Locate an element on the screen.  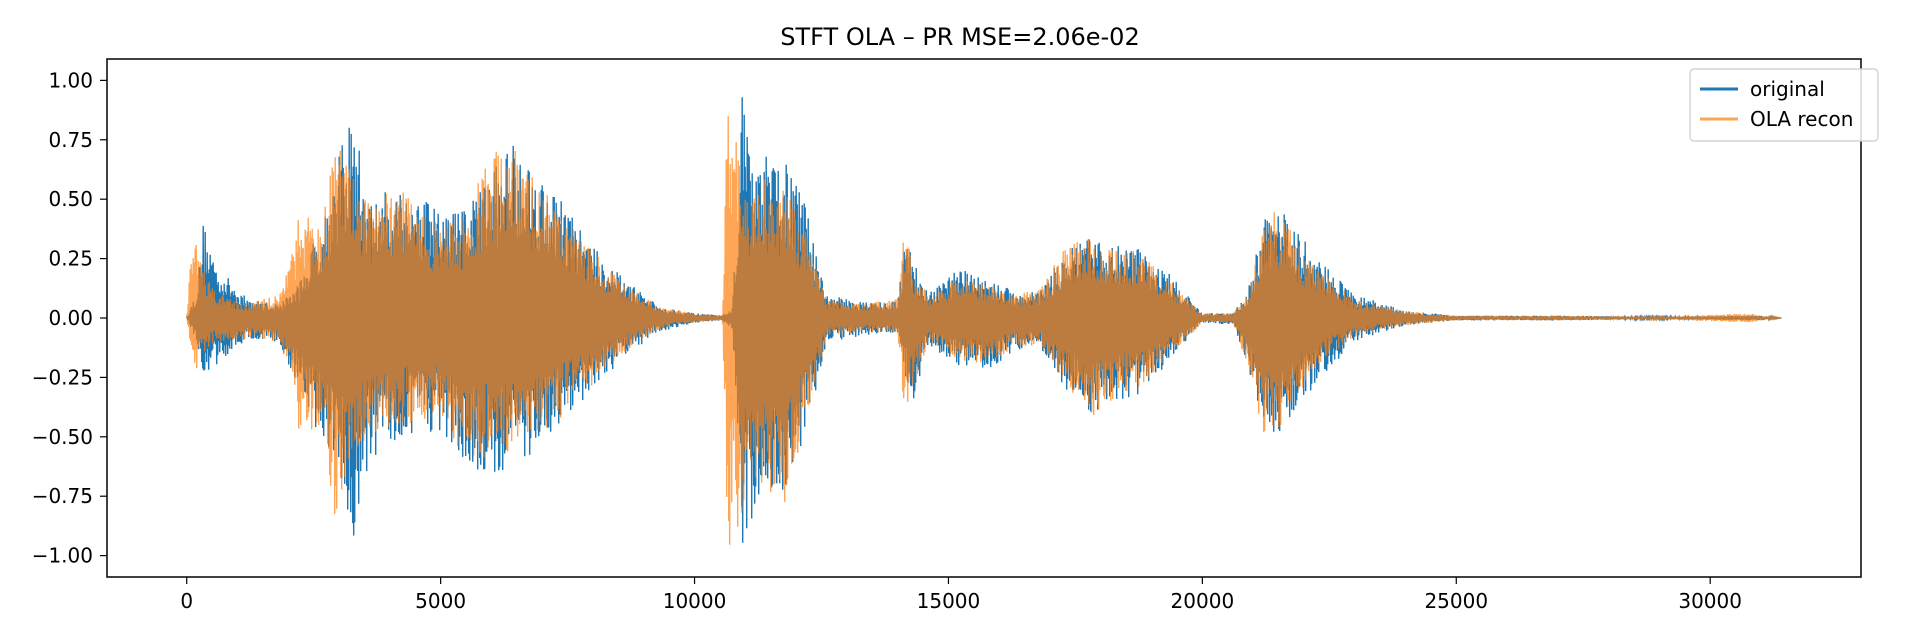
y-axis: 1.00 0.75 0.50 0.25 0.00 −0.25 −0.50 −0.75 −1.00 is located at coordinates (69, 318).